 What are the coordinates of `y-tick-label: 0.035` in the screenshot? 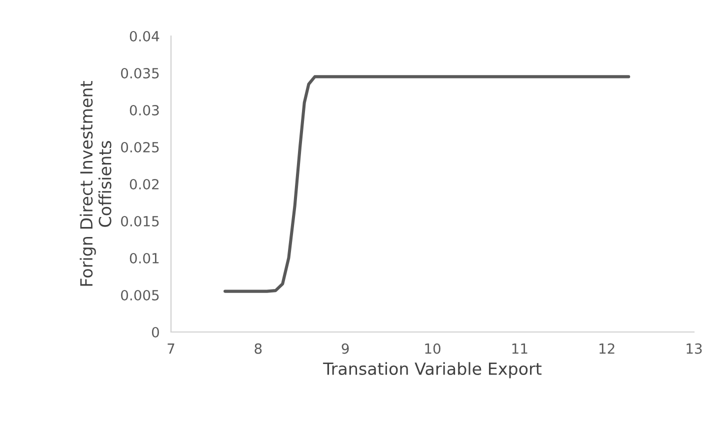 It's located at (140, 73).